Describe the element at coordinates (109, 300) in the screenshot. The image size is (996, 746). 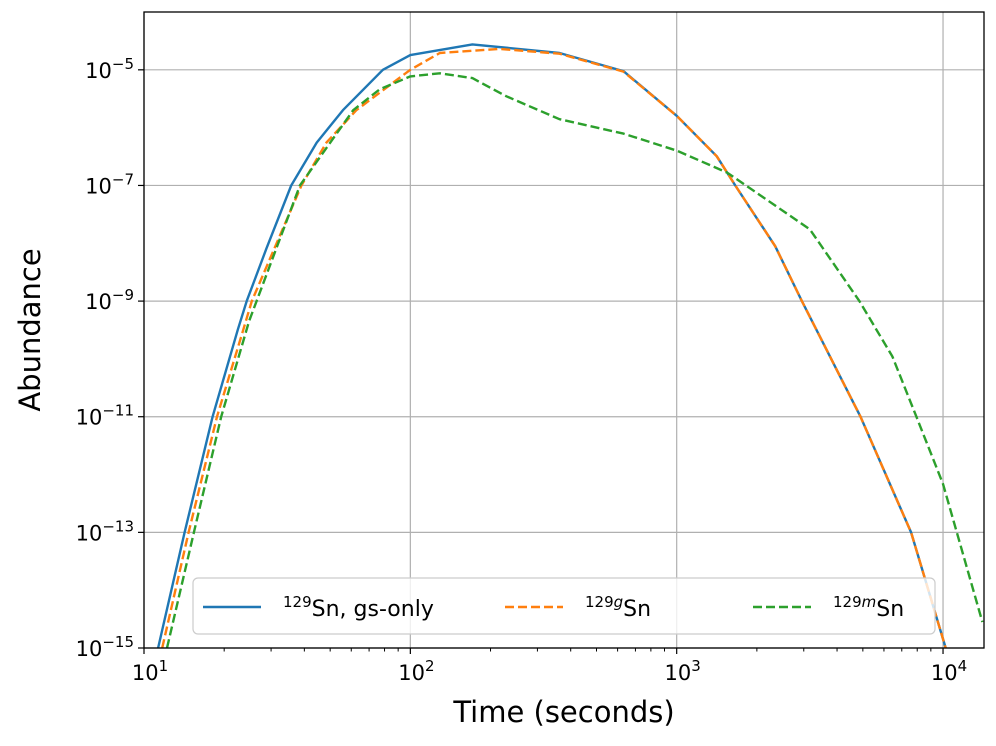
I see `y-tick-label: 10⁻⁹` at that location.